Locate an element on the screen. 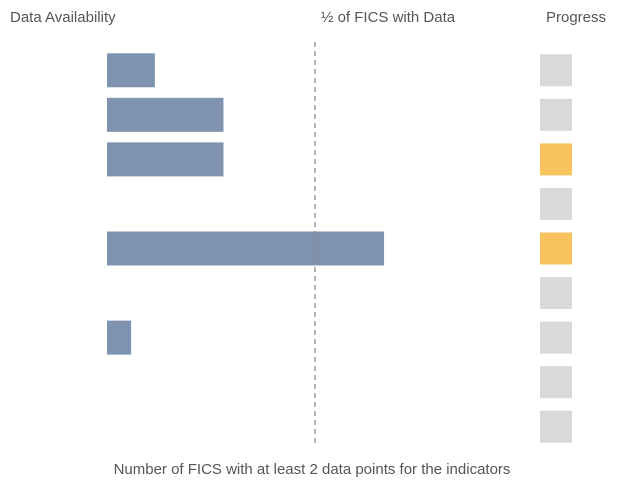  header-reference: ½ of FICS with Data is located at coordinates (388, 17).